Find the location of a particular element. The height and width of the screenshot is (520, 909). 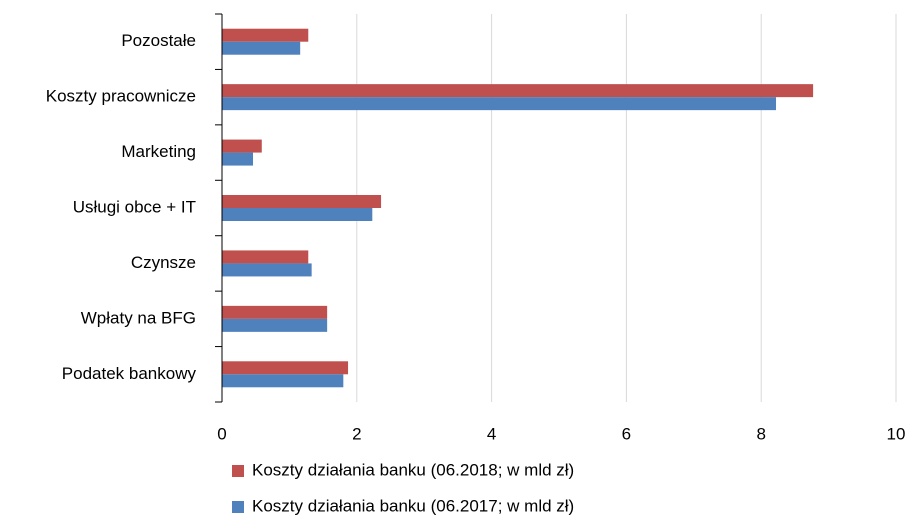

y-tick-label: Usługi obce + IT is located at coordinates (134, 206).